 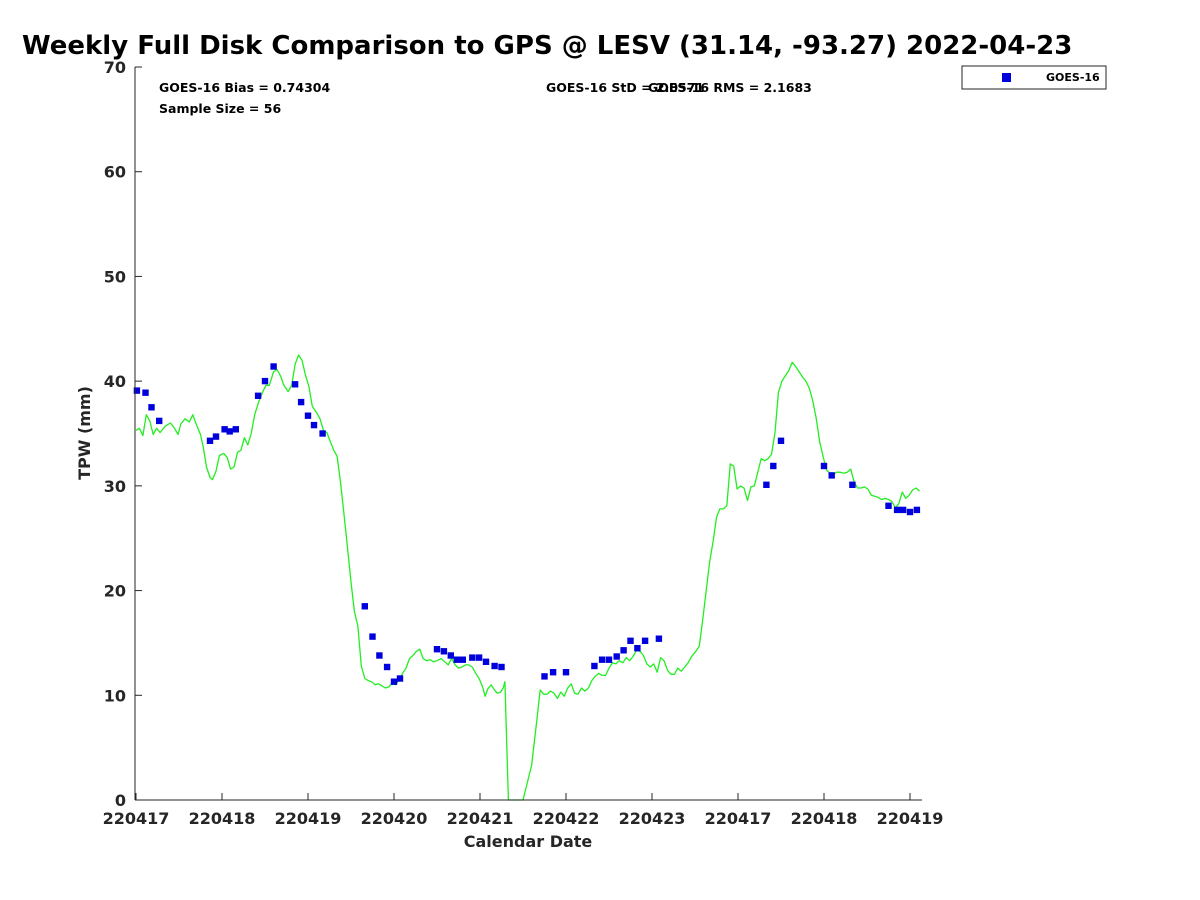 I want to click on x-tick-label: 220421, so click(x=480, y=818).